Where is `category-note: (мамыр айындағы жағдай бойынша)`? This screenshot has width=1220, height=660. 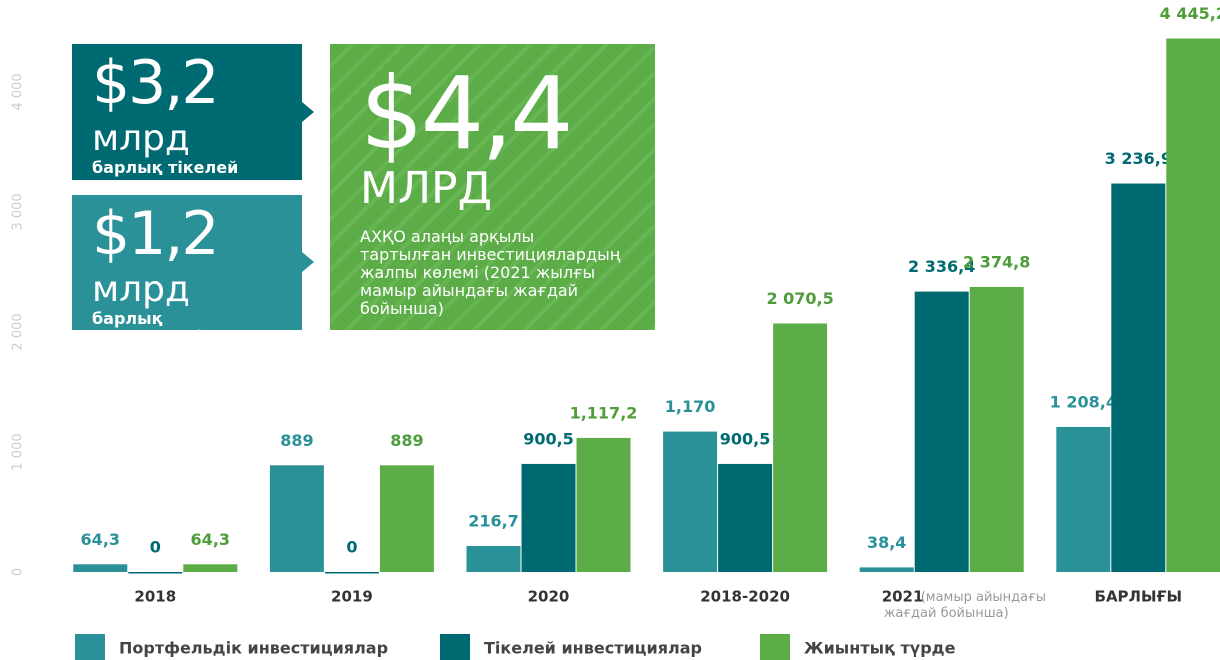
category-note: (мамыр айындағы жағдай бойынша) is located at coordinates (965, 605).